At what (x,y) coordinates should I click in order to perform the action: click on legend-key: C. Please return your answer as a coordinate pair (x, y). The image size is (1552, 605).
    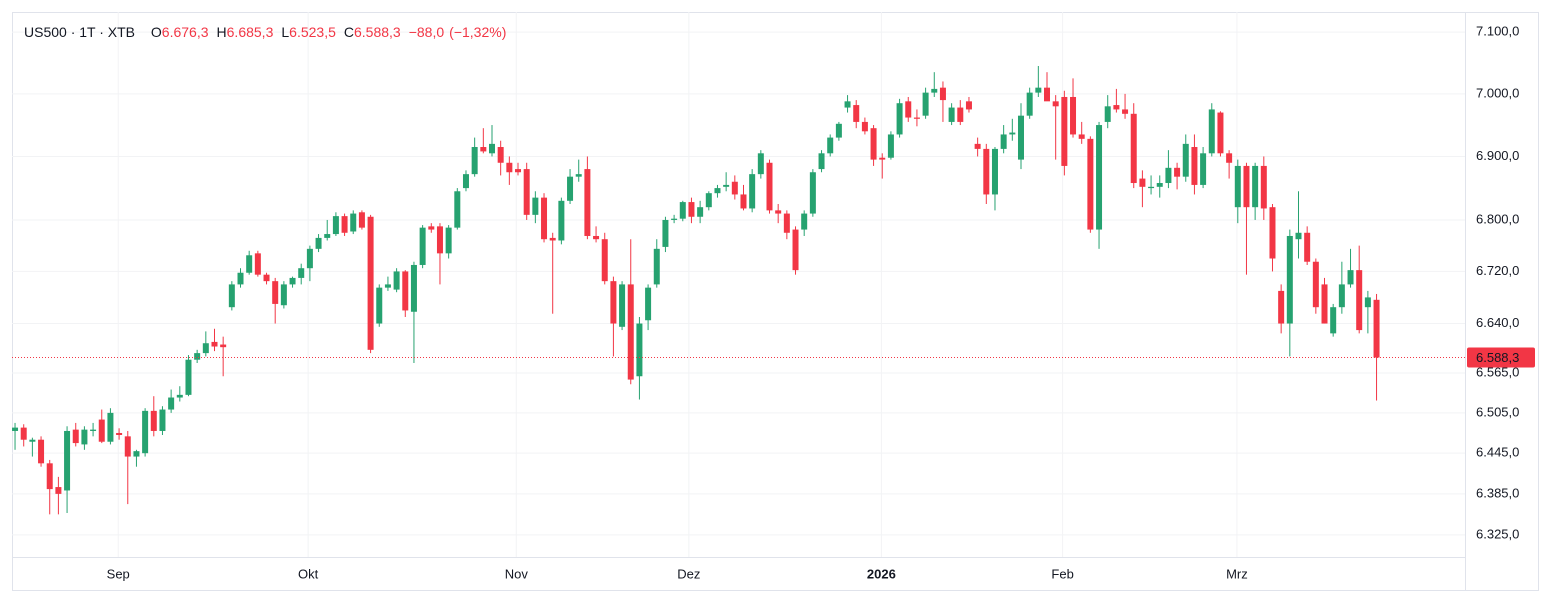
    Looking at the image, I should click on (349, 32).